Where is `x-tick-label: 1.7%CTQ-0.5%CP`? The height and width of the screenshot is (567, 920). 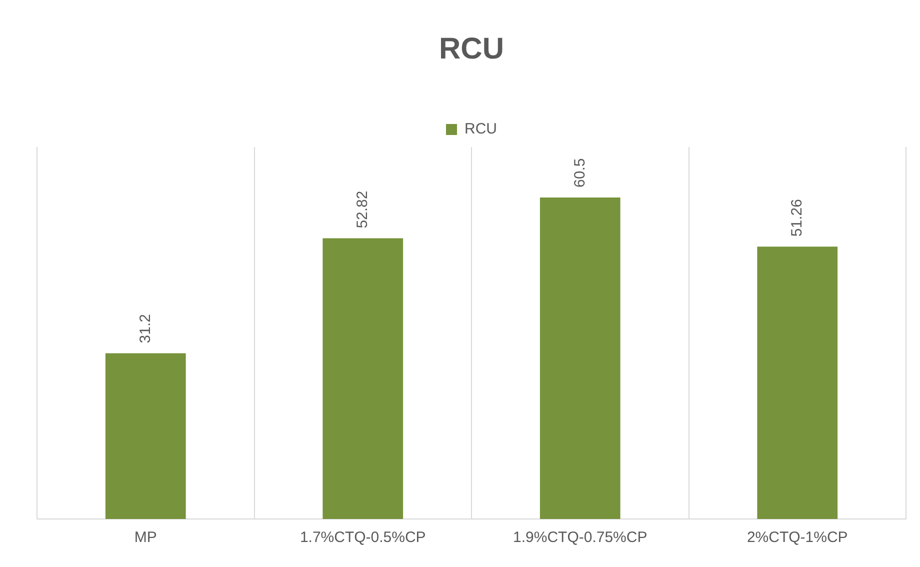 x-tick-label: 1.7%CTQ-0.5%CP is located at coordinates (363, 537).